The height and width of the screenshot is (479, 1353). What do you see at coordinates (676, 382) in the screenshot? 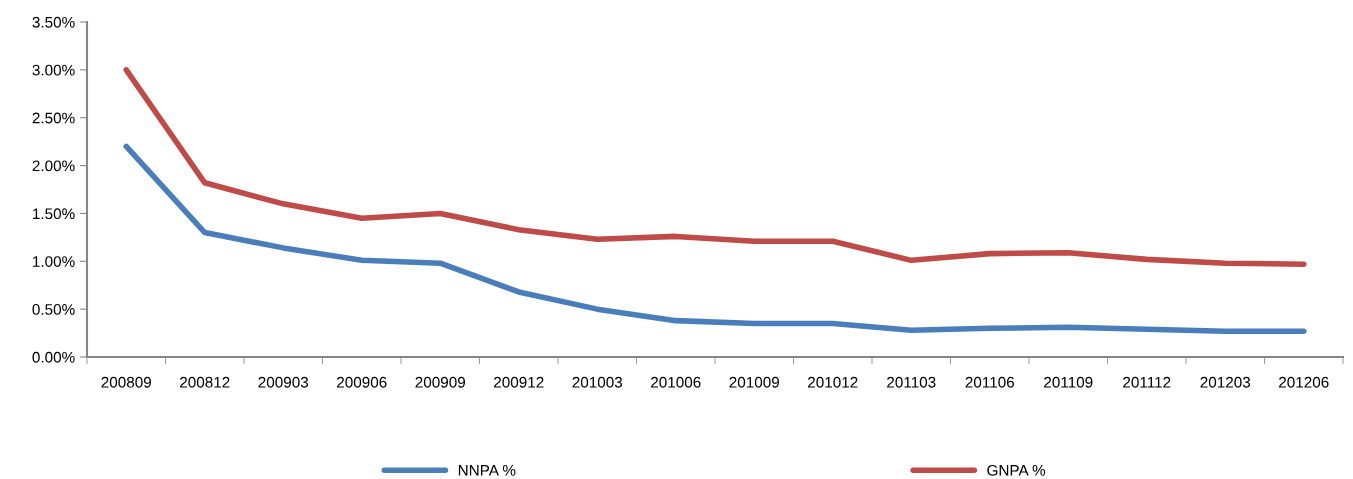
I see `x-tick-label: 201006` at bounding box center [676, 382].